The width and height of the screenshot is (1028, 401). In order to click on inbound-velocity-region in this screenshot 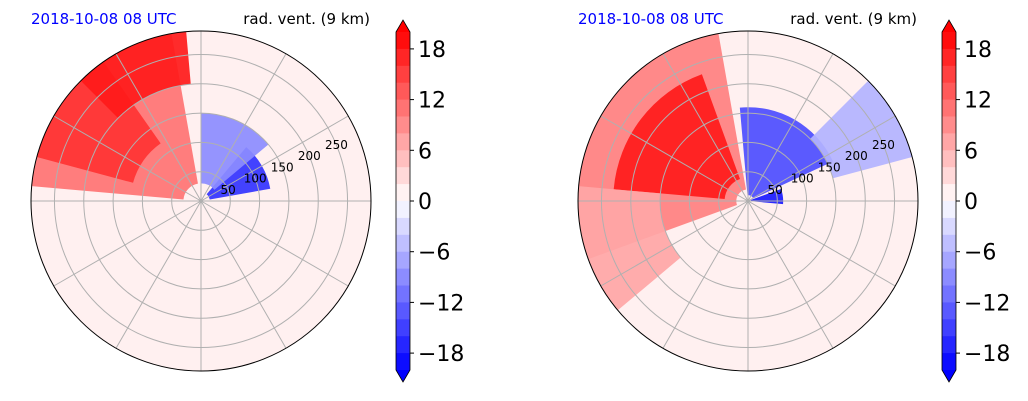, I will do `click(767, 196)`.